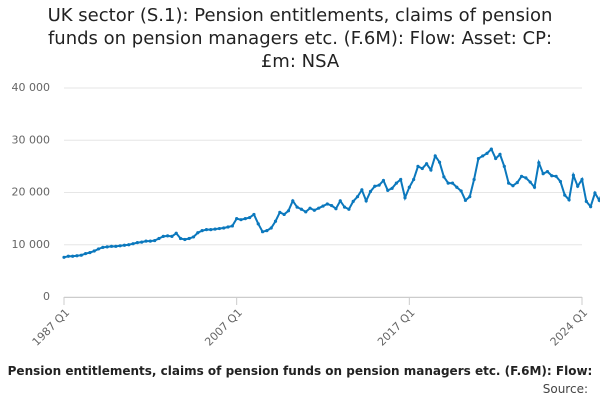 The width and height of the screenshot is (600, 400). What do you see at coordinates (31, 139) in the screenshot?
I see `y-tick-label: 30 000` at bounding box center [31, 139].